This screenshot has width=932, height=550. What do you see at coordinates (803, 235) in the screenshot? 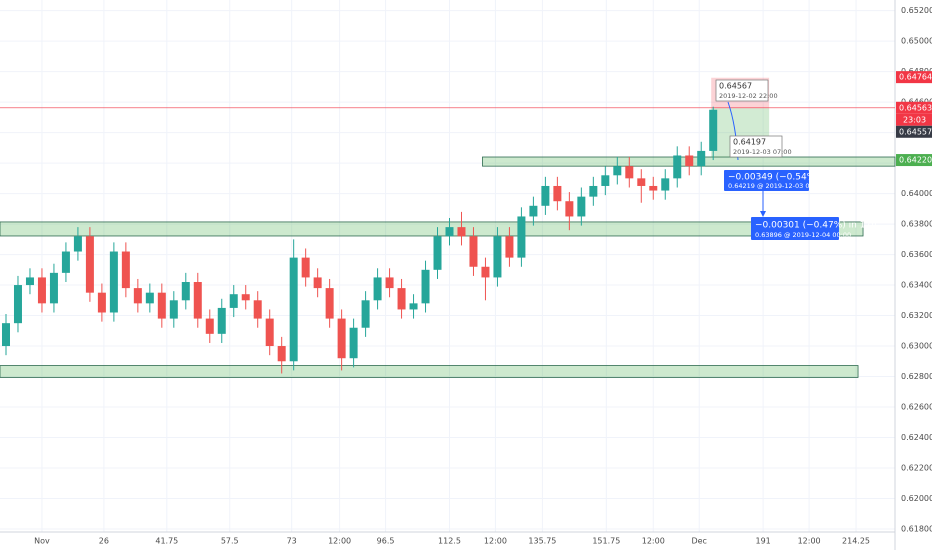
I see `change-detail: 0.63896 @ 2019-12-04 00:00` at bounding box center [803, 235].